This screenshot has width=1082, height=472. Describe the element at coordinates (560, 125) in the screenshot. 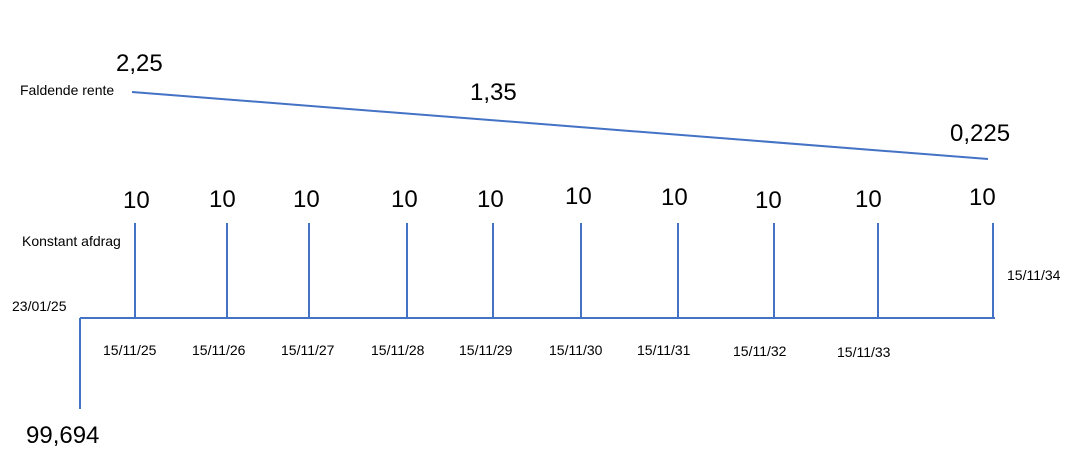

I see `rate-trend-line` at that location.